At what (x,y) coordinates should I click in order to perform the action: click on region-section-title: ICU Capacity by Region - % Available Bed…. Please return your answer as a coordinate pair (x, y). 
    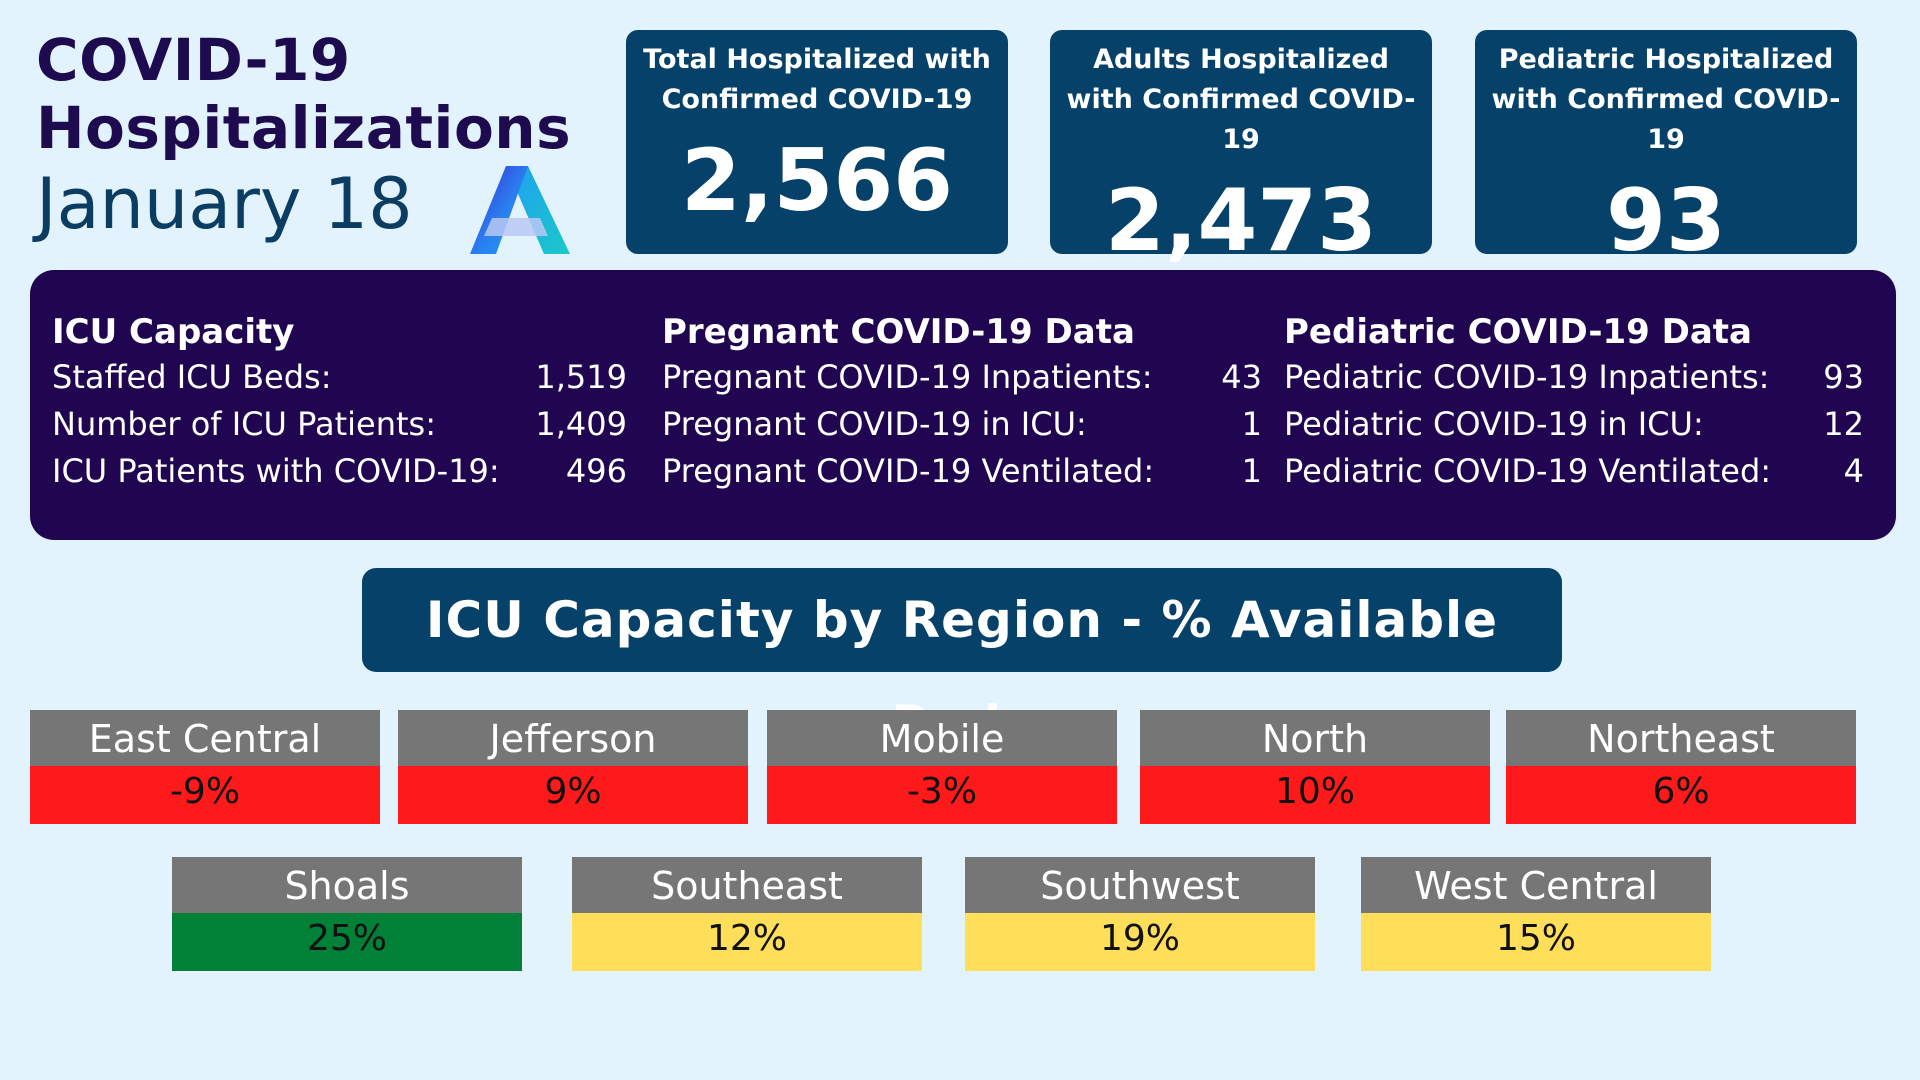
    Looking at the image, I should click on (962, 660).